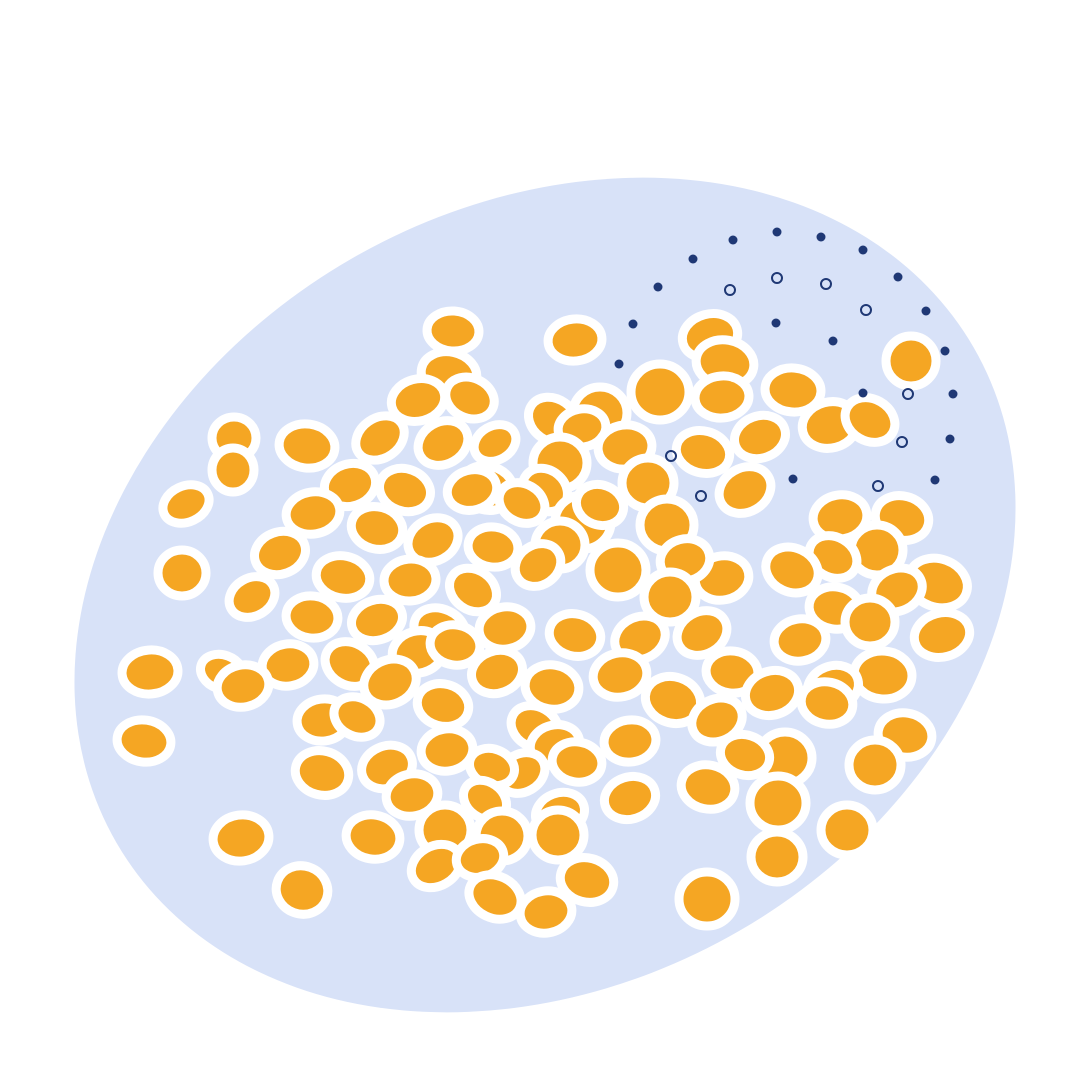  I want to click on rings-group, so click(789, 387).